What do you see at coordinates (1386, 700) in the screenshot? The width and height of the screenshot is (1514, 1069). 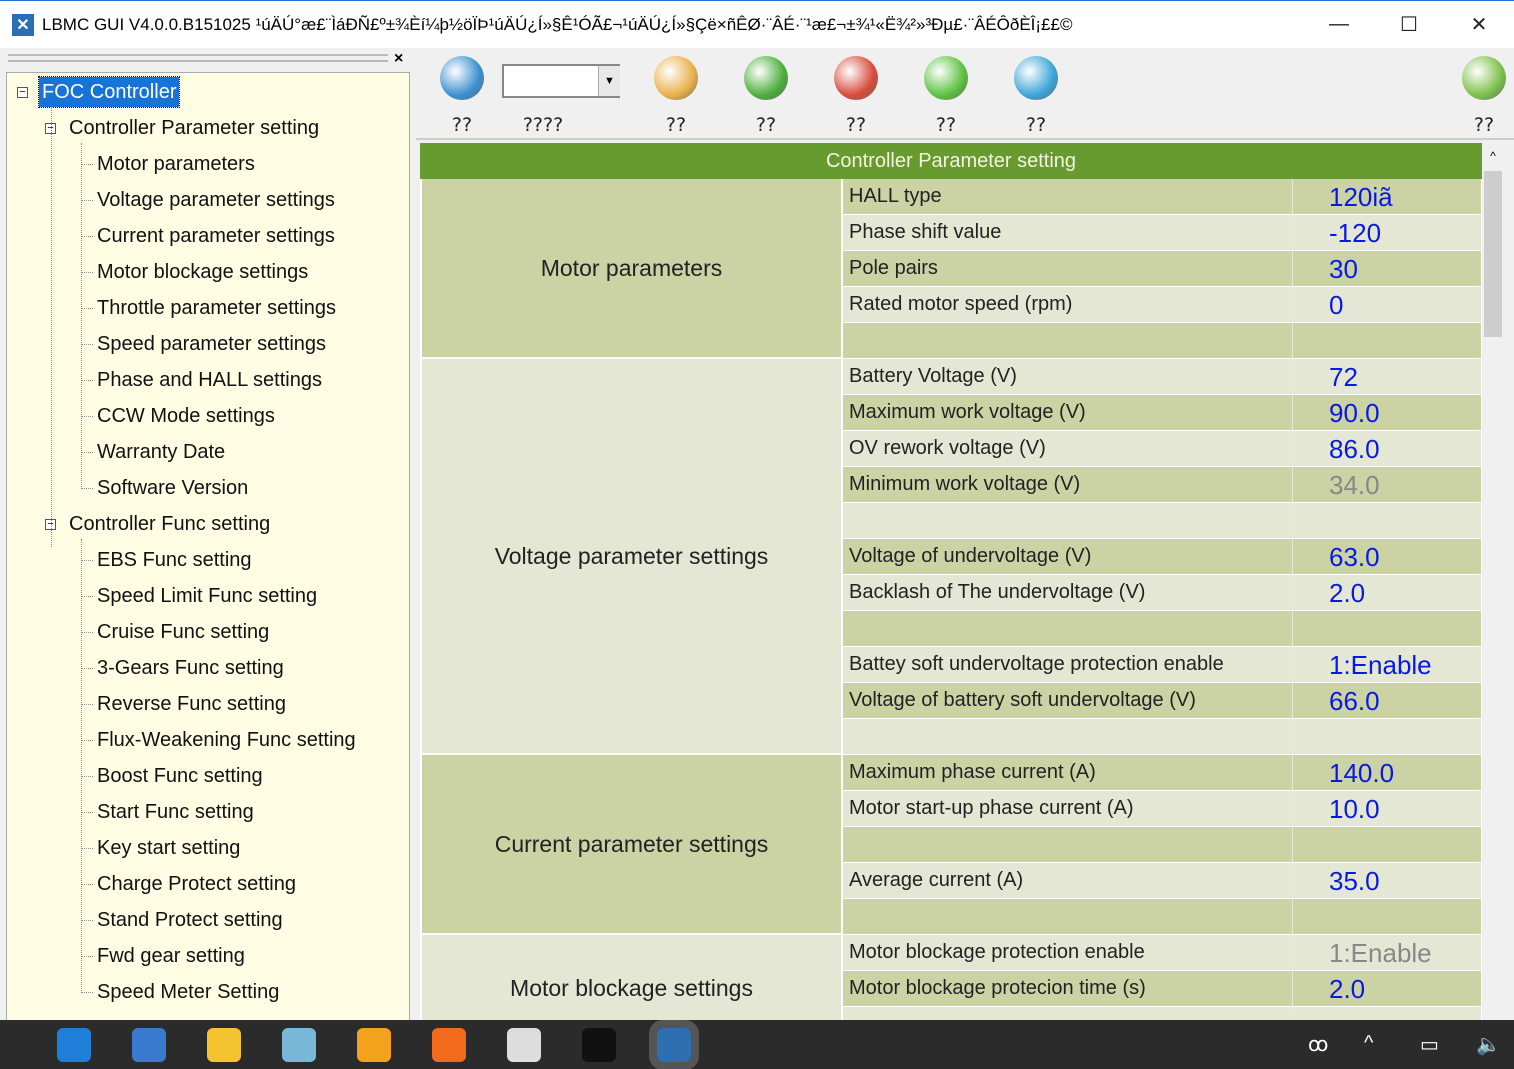 I see `param-value: 66.0` at bounding box center [1386, 700].